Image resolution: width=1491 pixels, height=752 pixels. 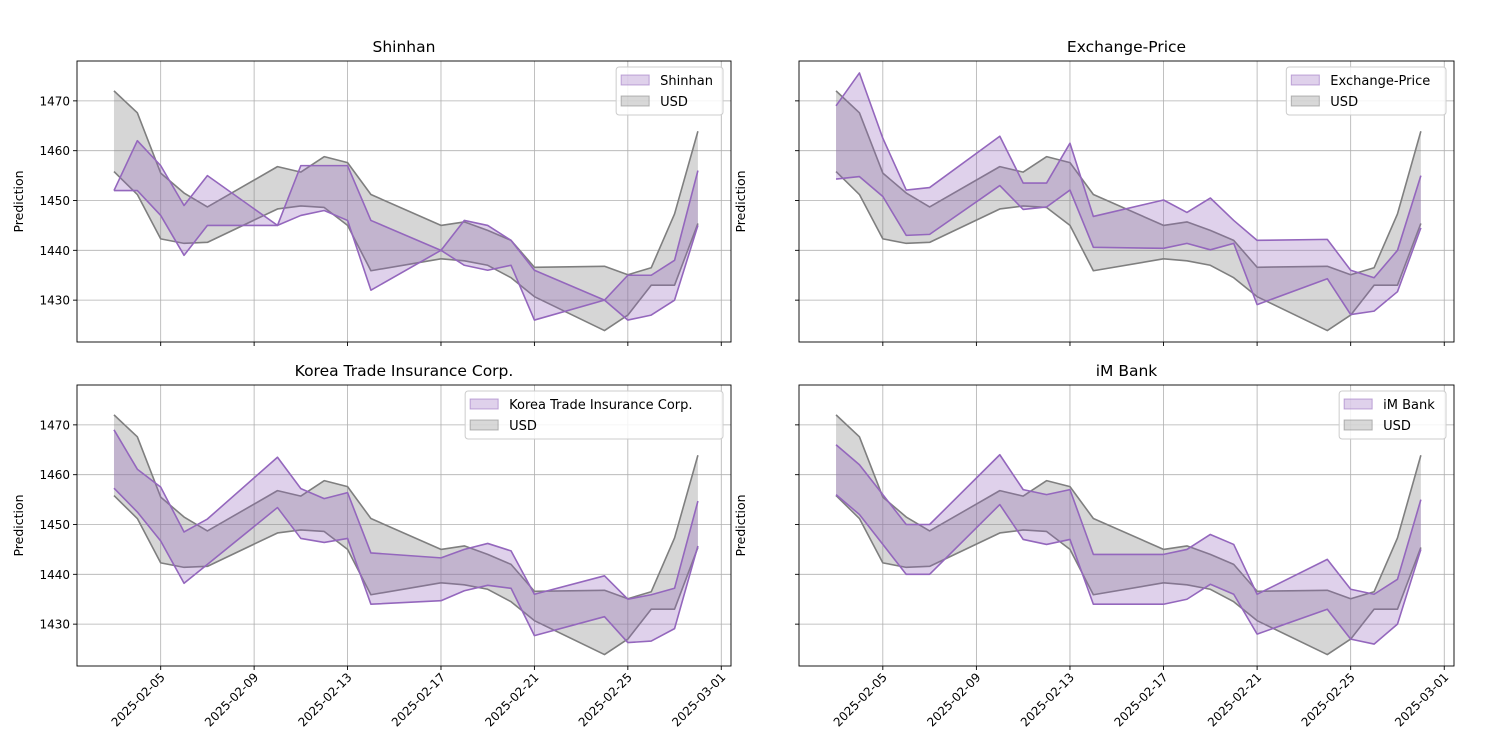 What do you see at coordinates (484, 404) in the screenshot?
I see `legend-swatch-korea-trade-insurance-corp-` at bounding box center [484, 404].